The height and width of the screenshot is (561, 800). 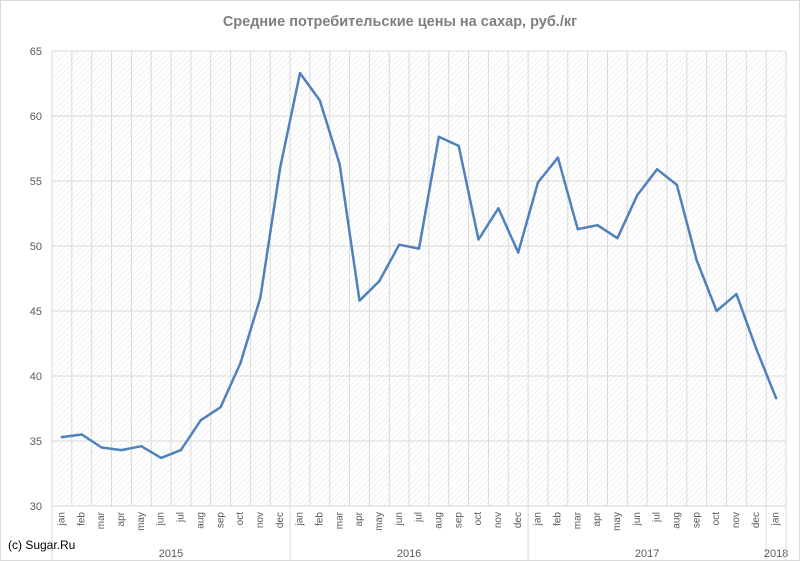 I want to click on y-tick-label: 50, so click(x=36, y=247).